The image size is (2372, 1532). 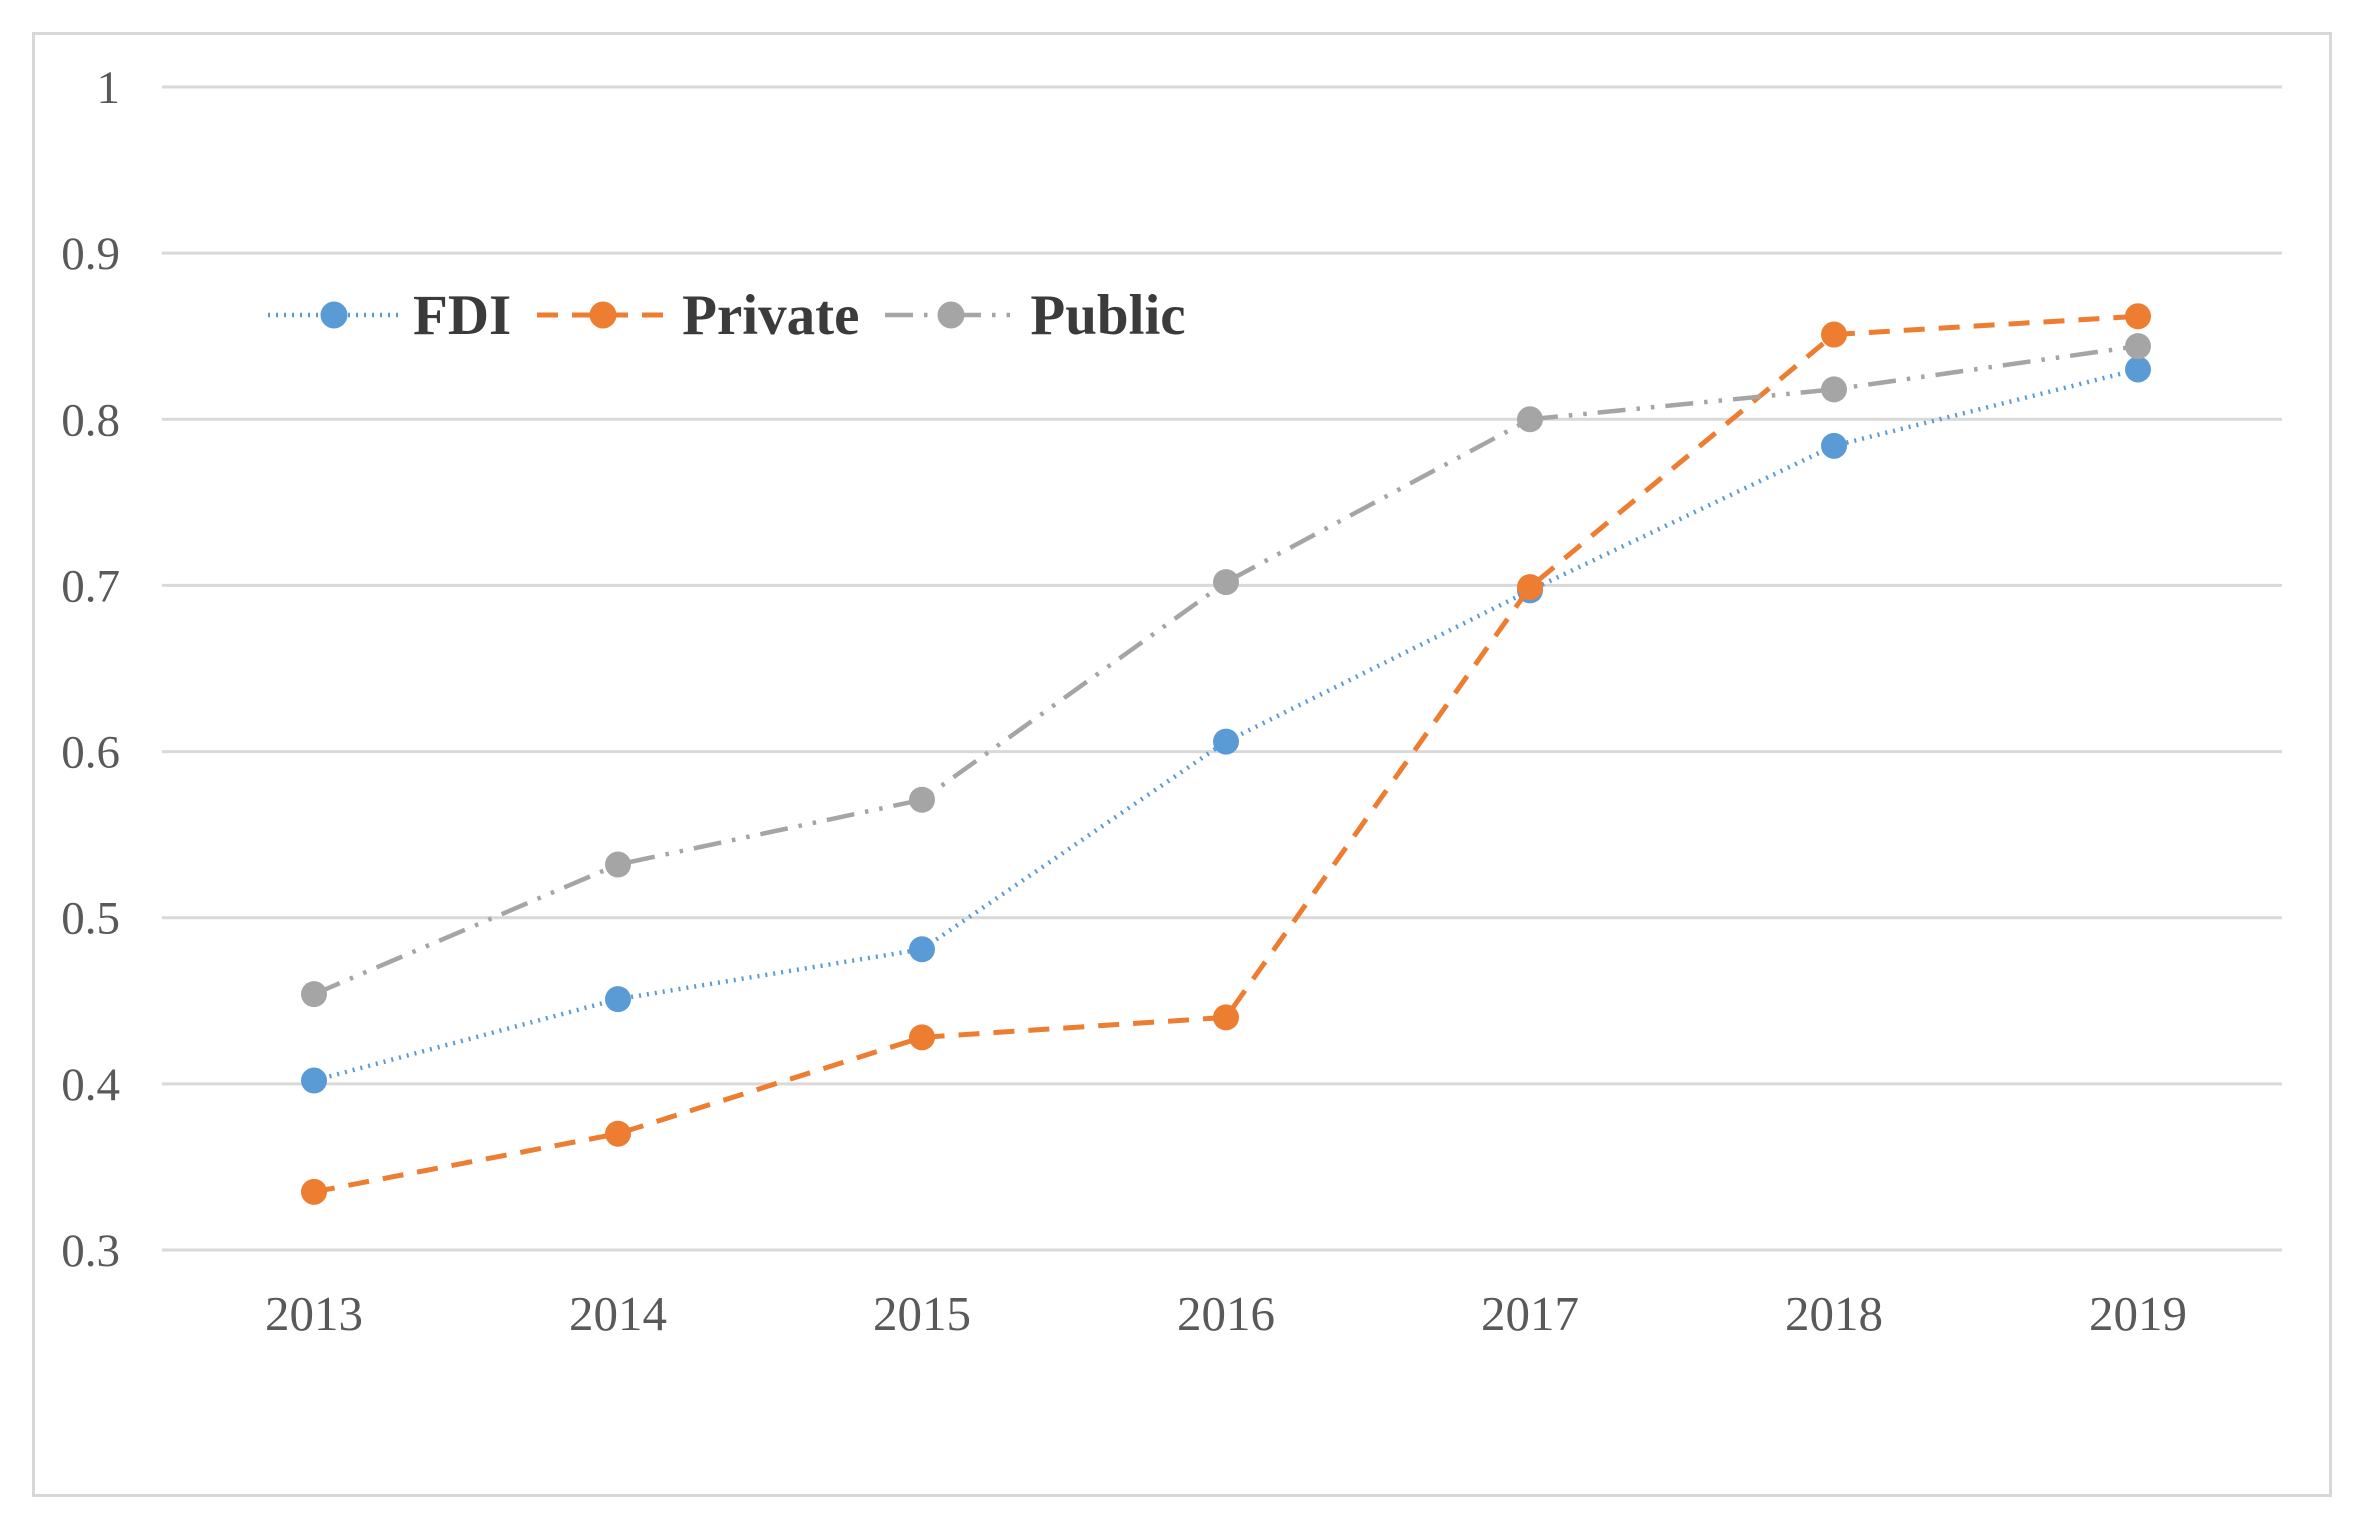 What do you see at coordinates (90, 1251) in the screenshot?
I see `y-tick-label: 0.3` at bounding box center [90, 1251].